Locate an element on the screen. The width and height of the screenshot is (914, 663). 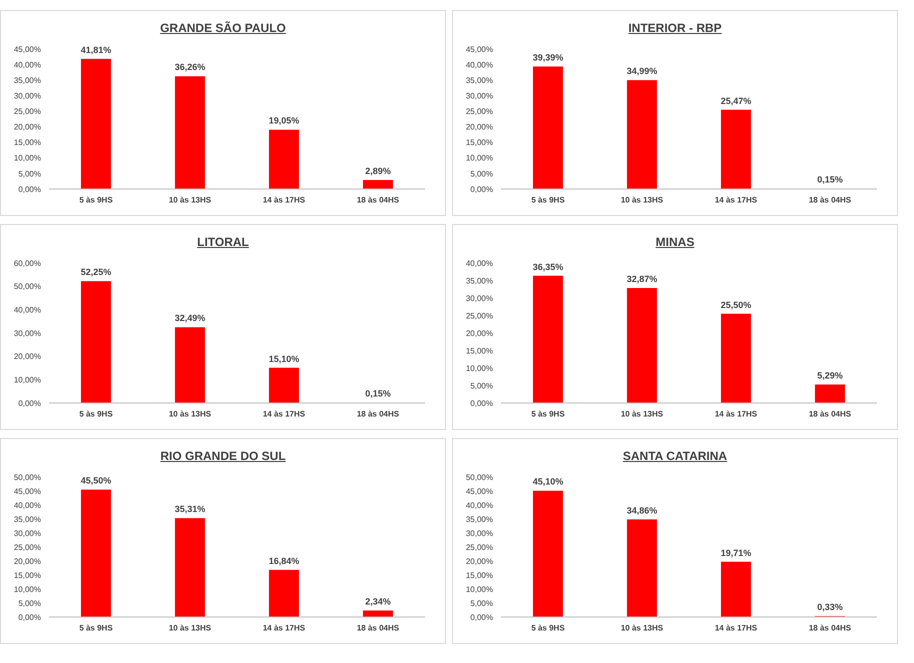
data-label: 19,05% is located at coordinates (284, 121).